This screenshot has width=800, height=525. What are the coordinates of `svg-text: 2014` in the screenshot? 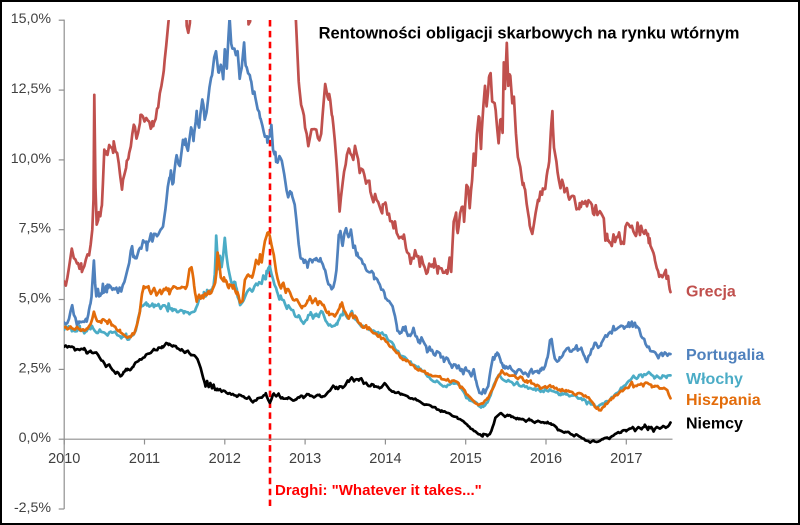 It's located at (385, 459).